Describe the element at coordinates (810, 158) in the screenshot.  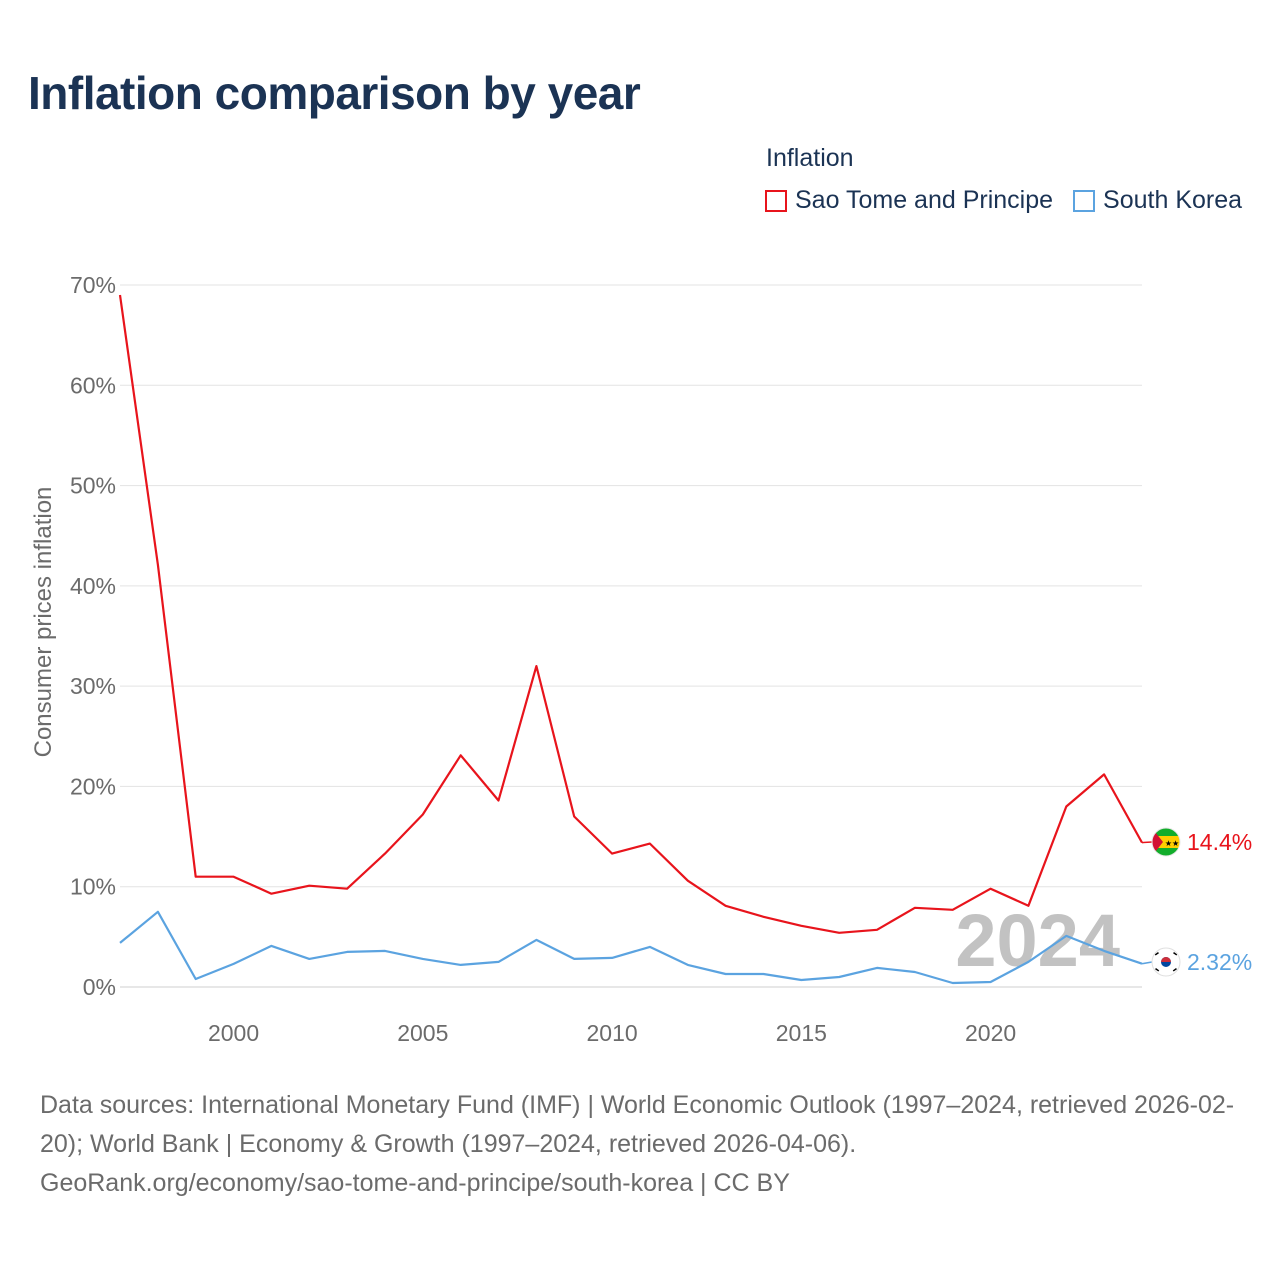
I see `legend-title: Inflation` at that location.